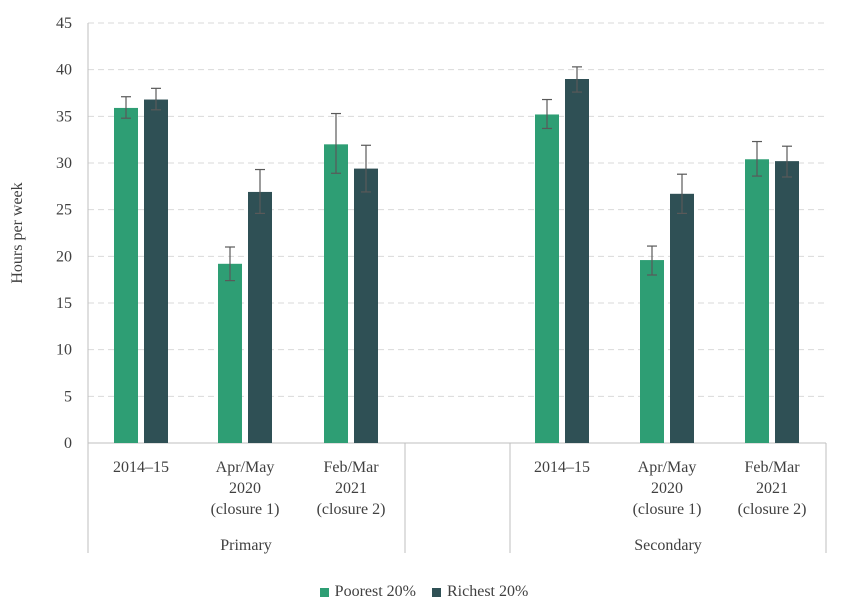  I want to click on y-tick-label: 35, so click(64, 116).